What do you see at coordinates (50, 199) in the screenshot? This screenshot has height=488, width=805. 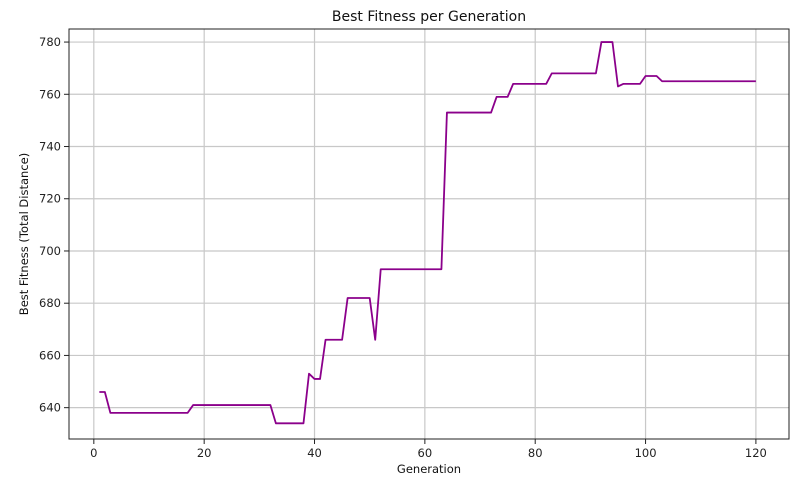 I see `y-tick-label: 720` at bounding box center [50, 199].